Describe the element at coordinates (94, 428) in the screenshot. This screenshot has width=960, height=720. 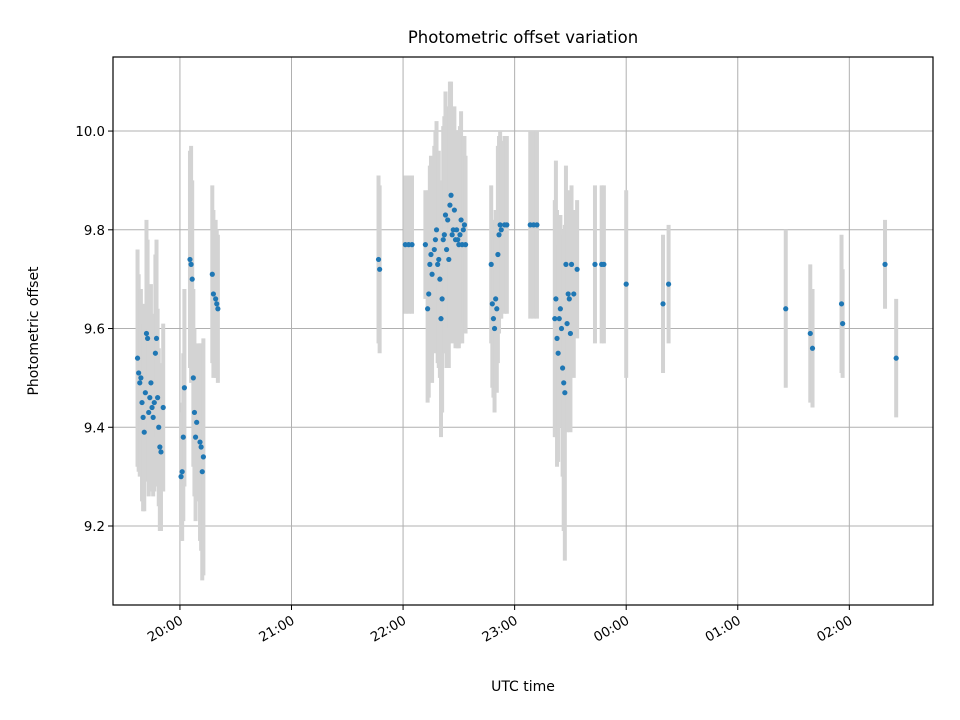
I see `y-tick-label: 9.4` at that location.